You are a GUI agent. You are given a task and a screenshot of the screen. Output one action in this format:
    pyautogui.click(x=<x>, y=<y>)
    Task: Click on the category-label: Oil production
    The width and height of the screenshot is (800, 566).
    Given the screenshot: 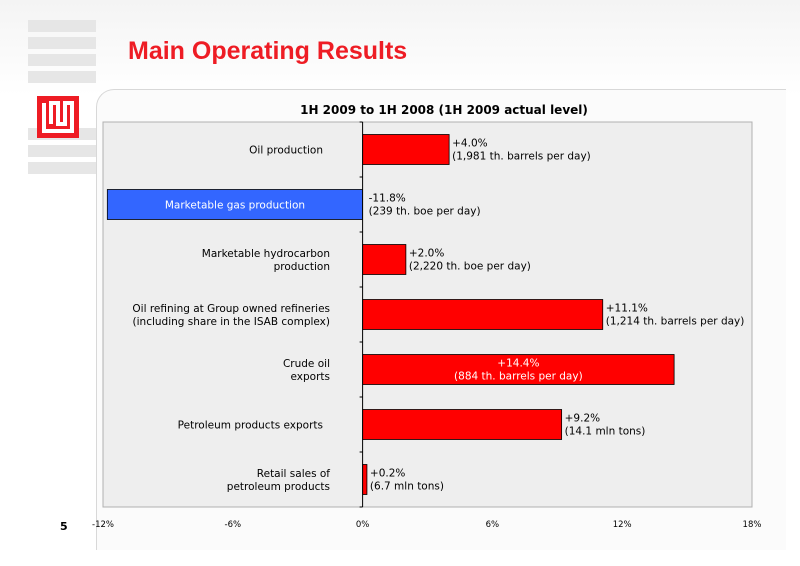 What is the action you would take?
    pyautogui.click(x=286, y=151)
    